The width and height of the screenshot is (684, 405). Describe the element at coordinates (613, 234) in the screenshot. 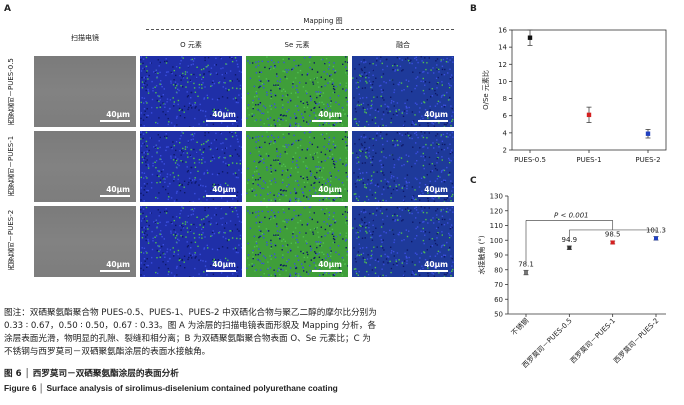

I see `data-label-c: 98.5` at that location.